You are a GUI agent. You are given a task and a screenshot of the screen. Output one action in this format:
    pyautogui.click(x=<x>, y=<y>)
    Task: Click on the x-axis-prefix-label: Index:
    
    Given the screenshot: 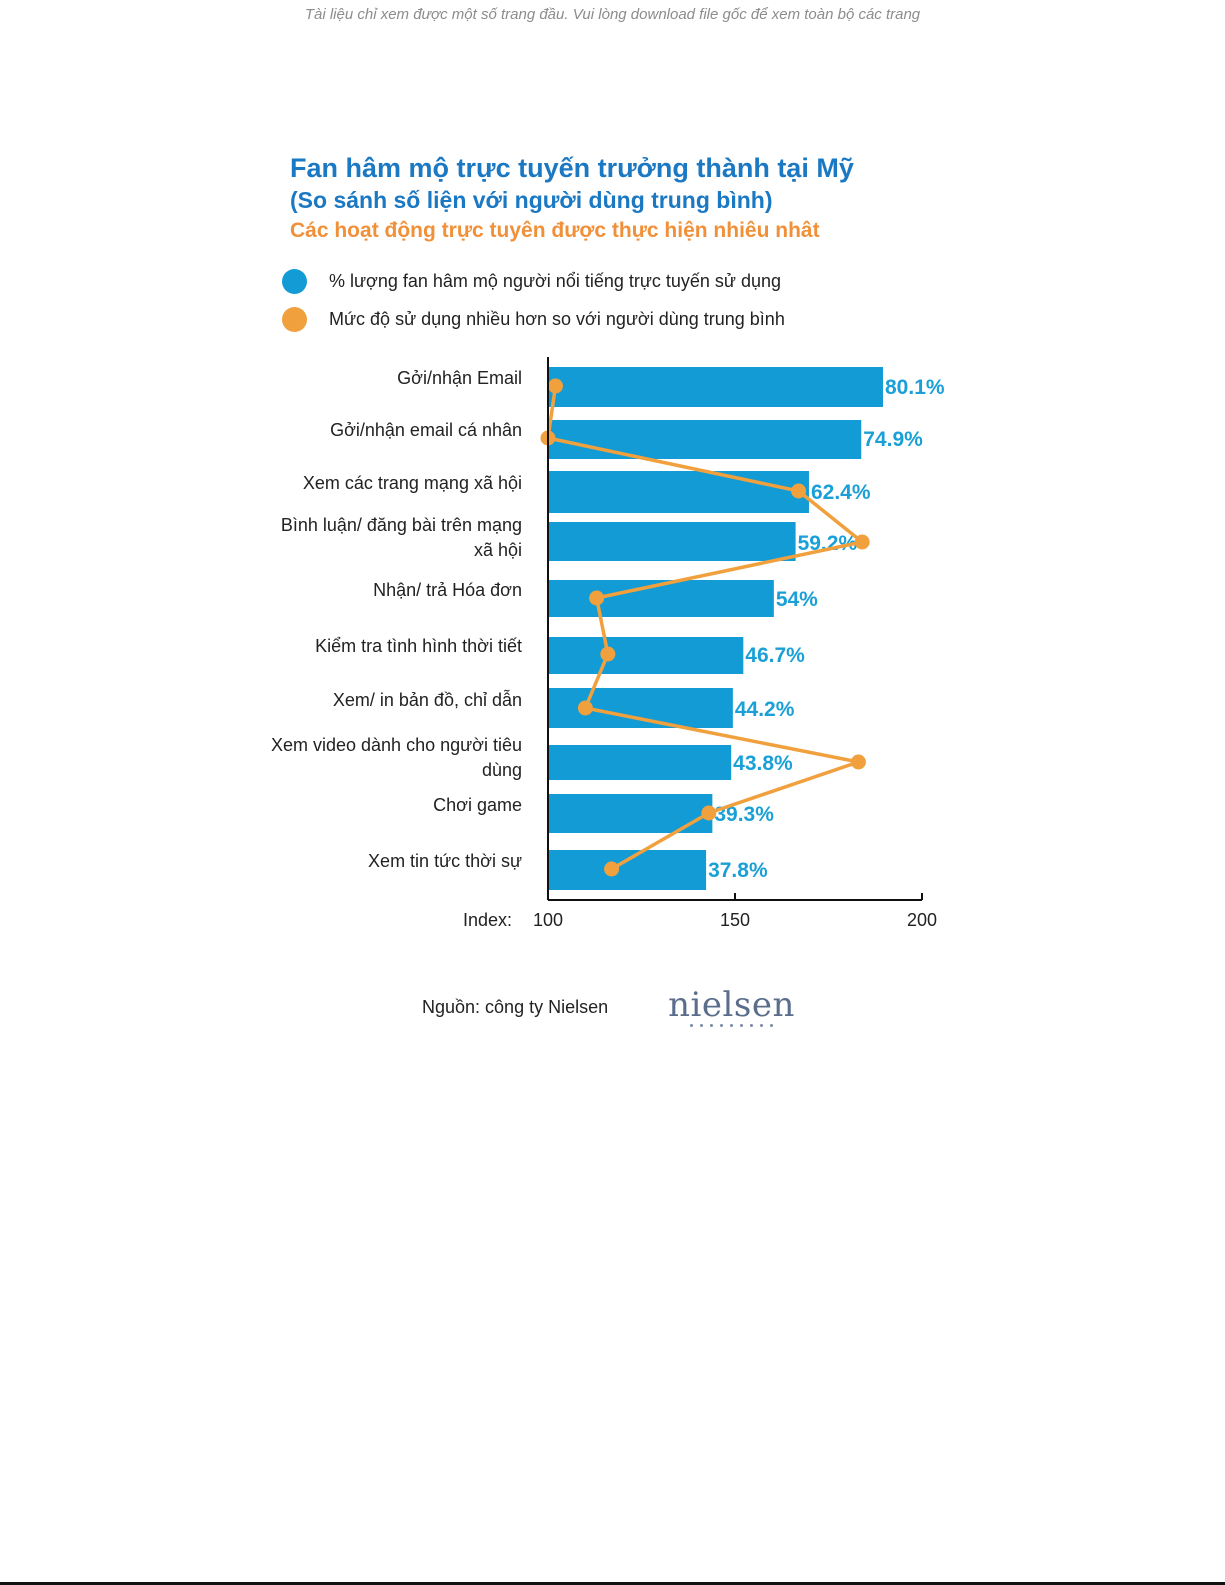 What is the action you would take?
    pyautogui.click(x=487, y=920)
    